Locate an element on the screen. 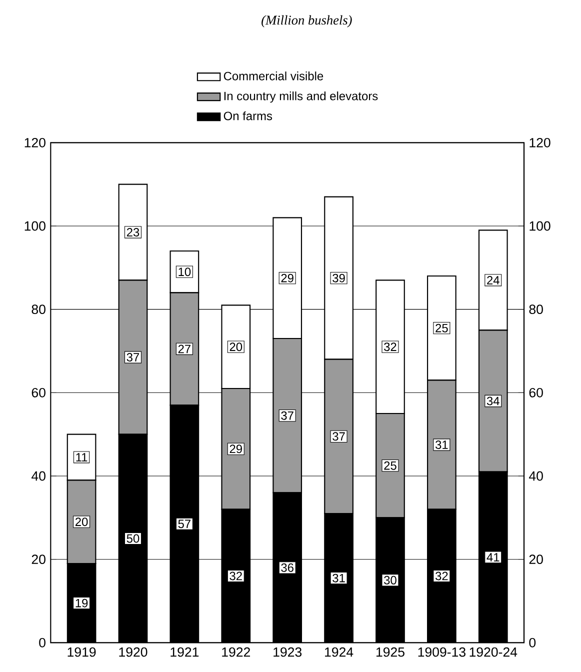 The width and height of the screenshot is (581, 672). x-tick-label: 1921 is located at coordinates (184, 652).